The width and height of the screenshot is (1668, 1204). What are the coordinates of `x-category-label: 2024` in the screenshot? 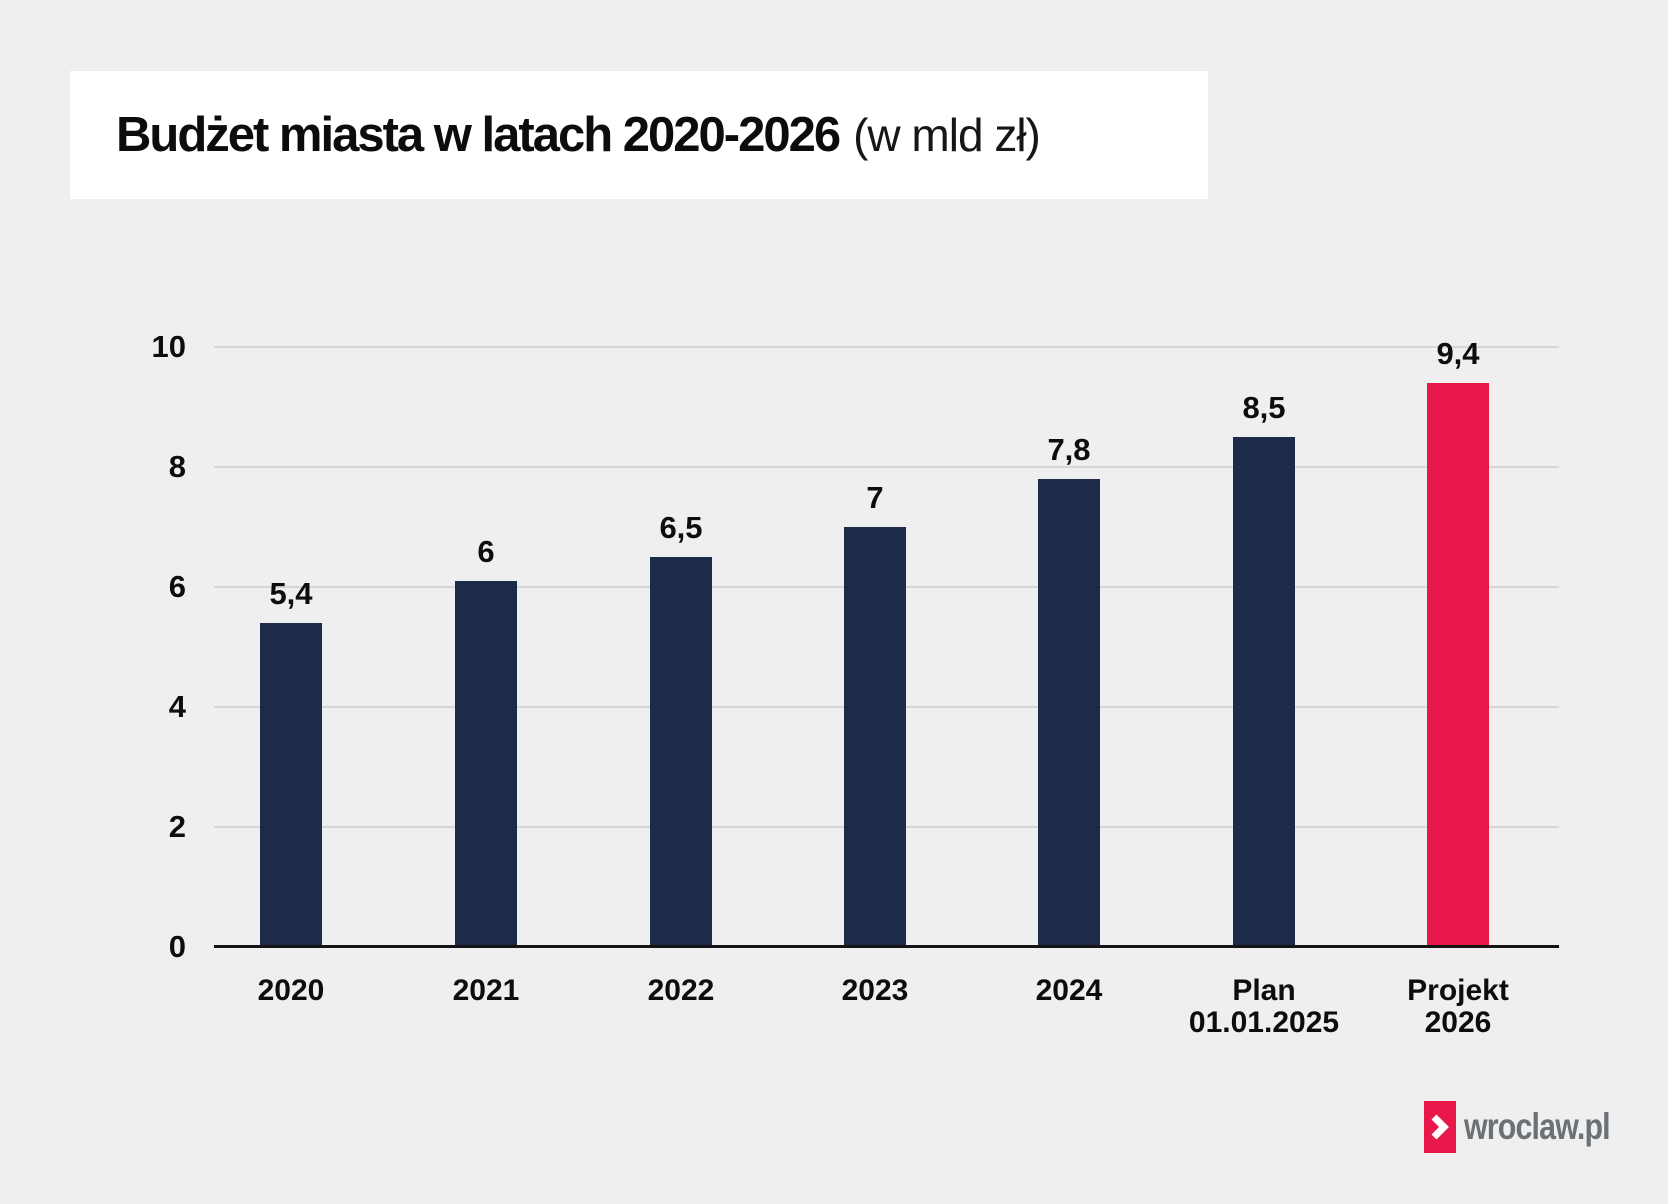 It's located at (1069, 991).